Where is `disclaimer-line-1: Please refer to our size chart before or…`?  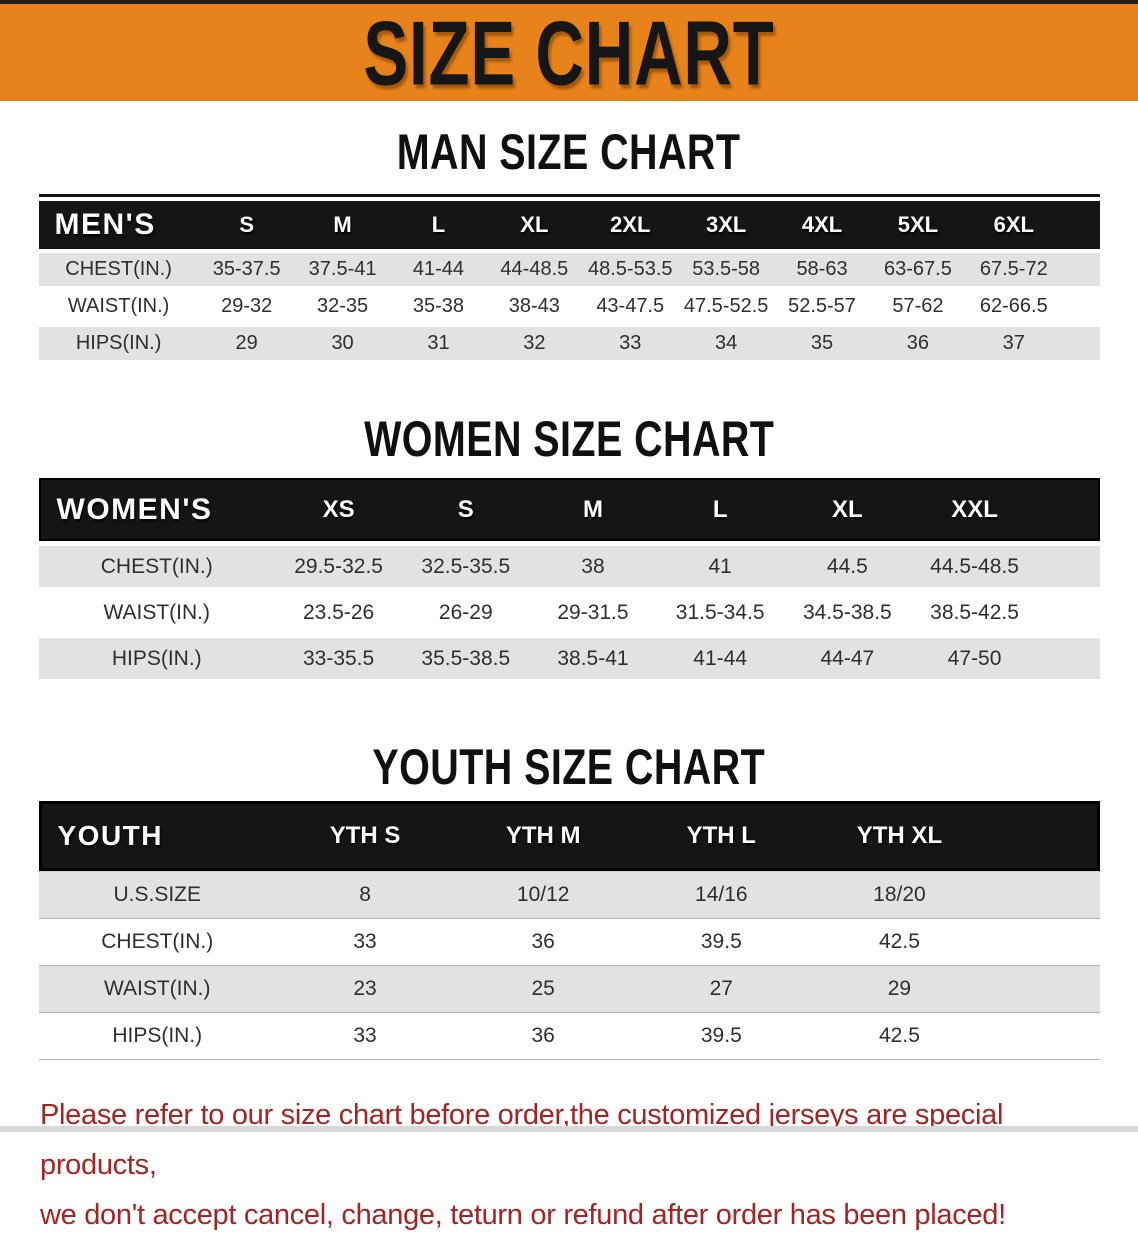 disclaimer-line-1: Please refer to our size chart before or… is located at coordinates (522, 1140).